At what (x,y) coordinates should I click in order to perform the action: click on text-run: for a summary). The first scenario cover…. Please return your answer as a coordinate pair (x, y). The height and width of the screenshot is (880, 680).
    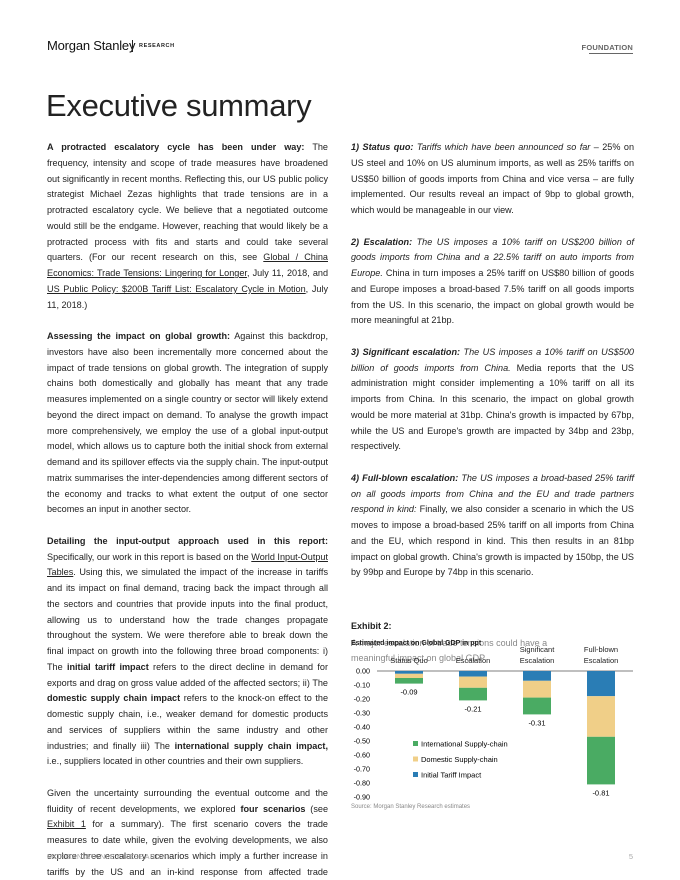
    Looking at the image, I should click on (187, 848).